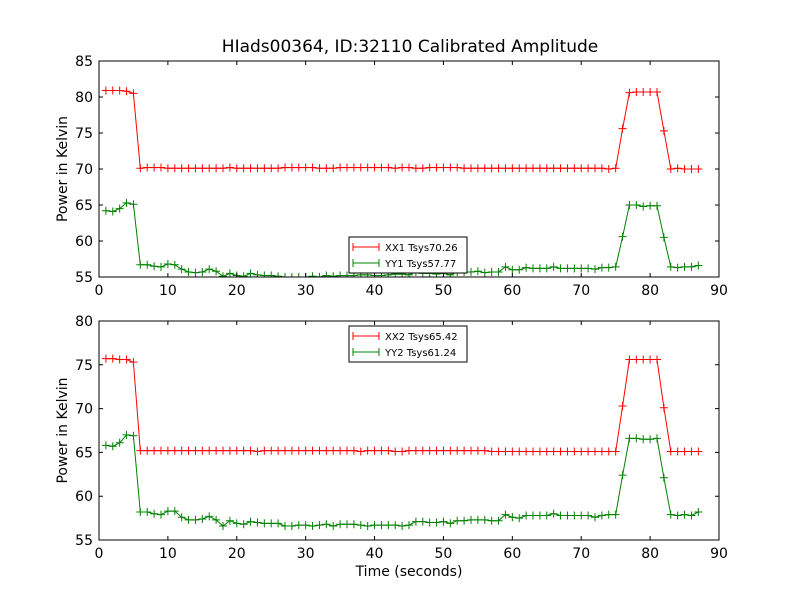 This screenshot has width=800, height=600. I want to click on x-tick-label: 10, so click(168, 554).